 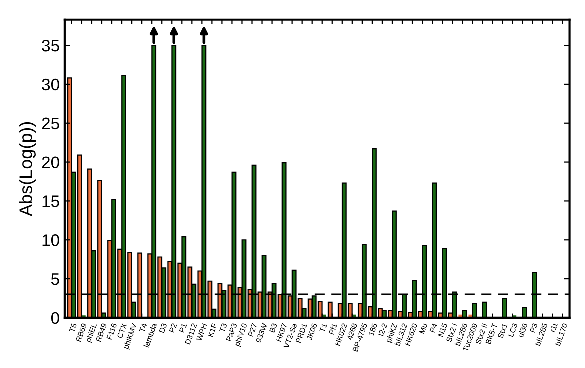 What do you see at coordinates (55, 280) in the screenshot?
I see `y-tick-label: 5` at bounding box center [55, 280].